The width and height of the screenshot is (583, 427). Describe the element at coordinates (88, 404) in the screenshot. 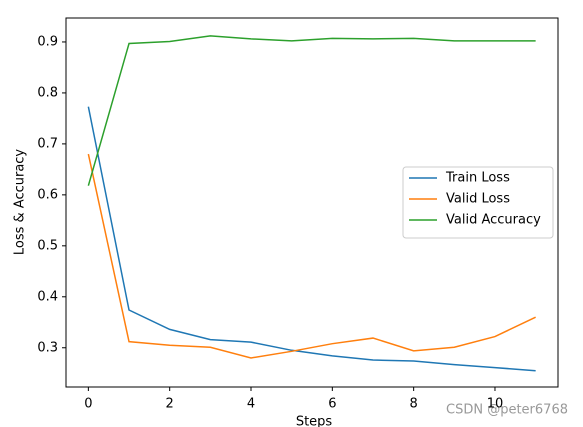

I see `x-tick-label: 0` at that location.